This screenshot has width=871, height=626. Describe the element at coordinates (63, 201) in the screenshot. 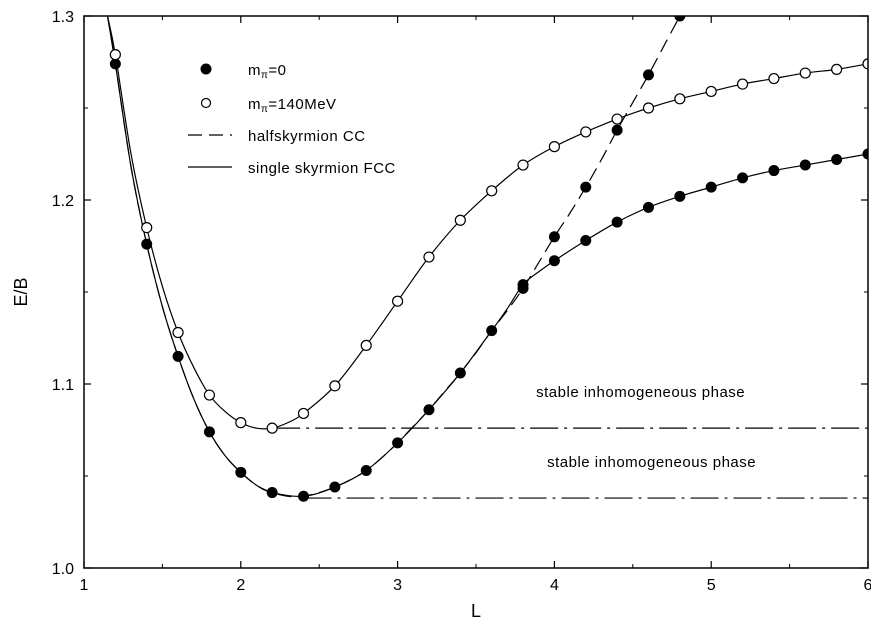

I see `y-tick-label: 1.2` at that location.